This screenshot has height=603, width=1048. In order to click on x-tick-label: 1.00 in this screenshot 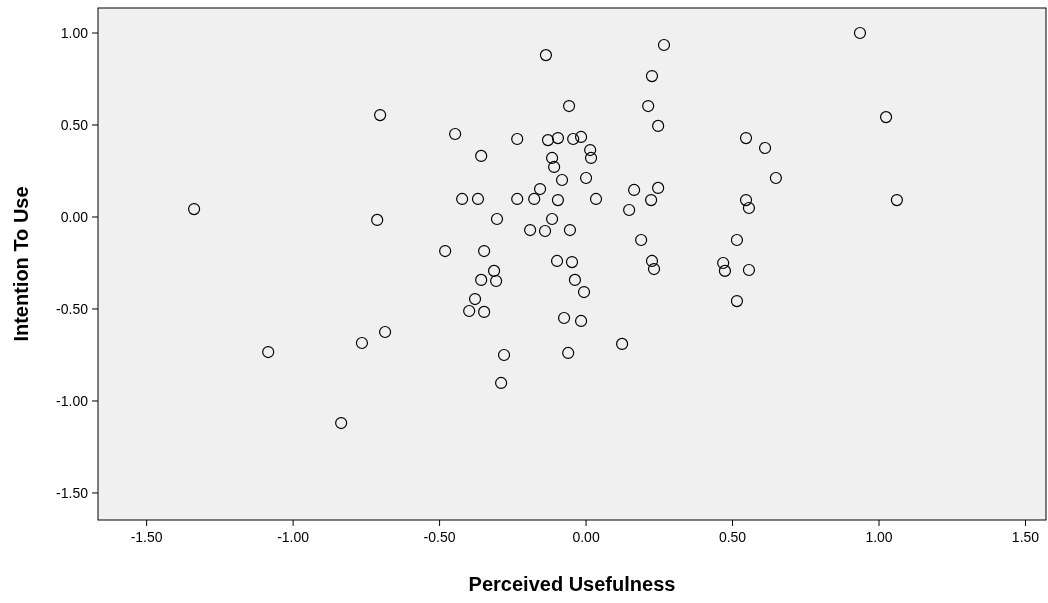, I will do `click(879, 537)`.